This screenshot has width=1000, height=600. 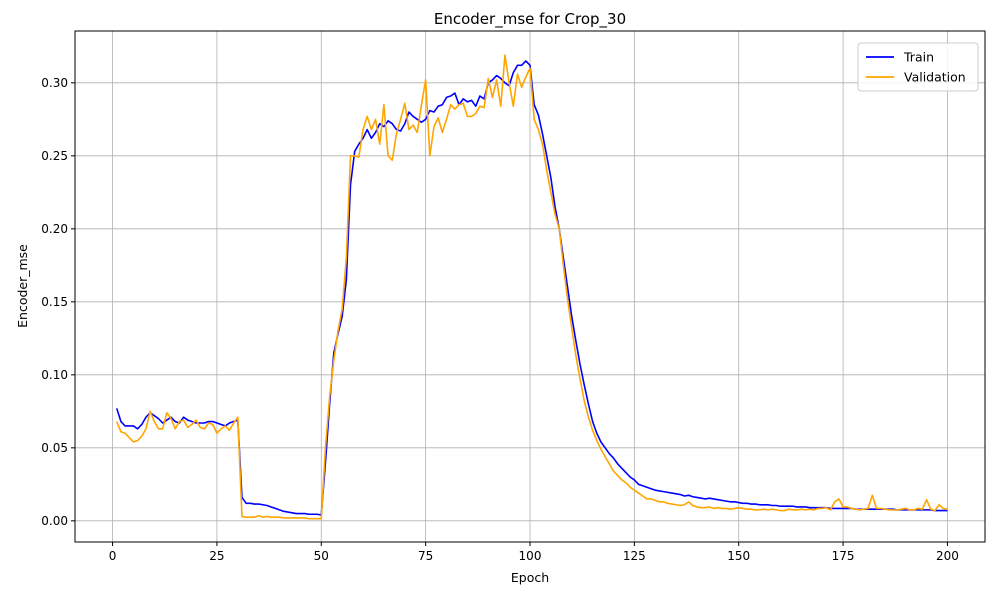 What do you see at coordinates (530, 577) in the screenshot?
I see `x-axis-label: Epoch` at bounding box center [530, 577].